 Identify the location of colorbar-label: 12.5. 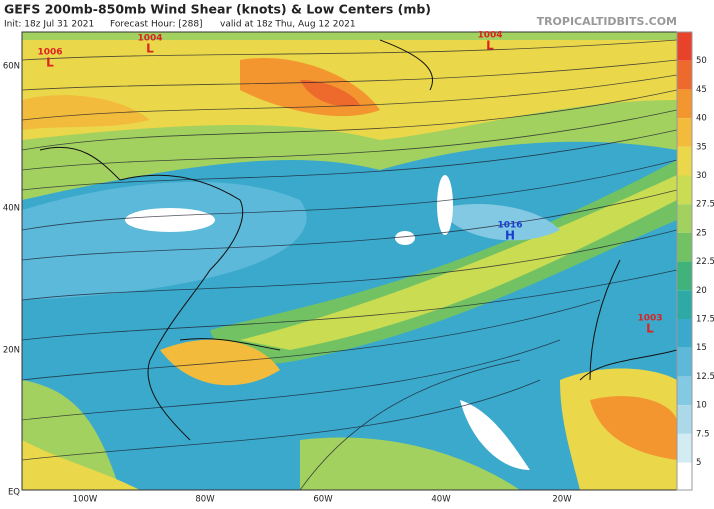
(705, 377).